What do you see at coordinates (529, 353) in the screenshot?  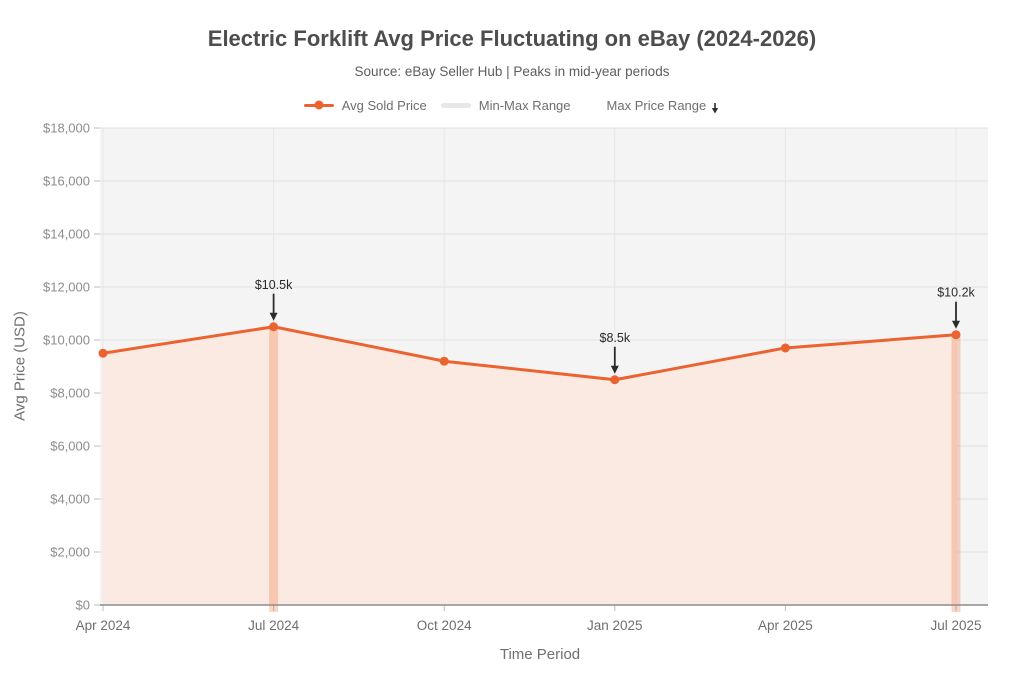 I see `avg-price-line` at bounding box center [529, 353].